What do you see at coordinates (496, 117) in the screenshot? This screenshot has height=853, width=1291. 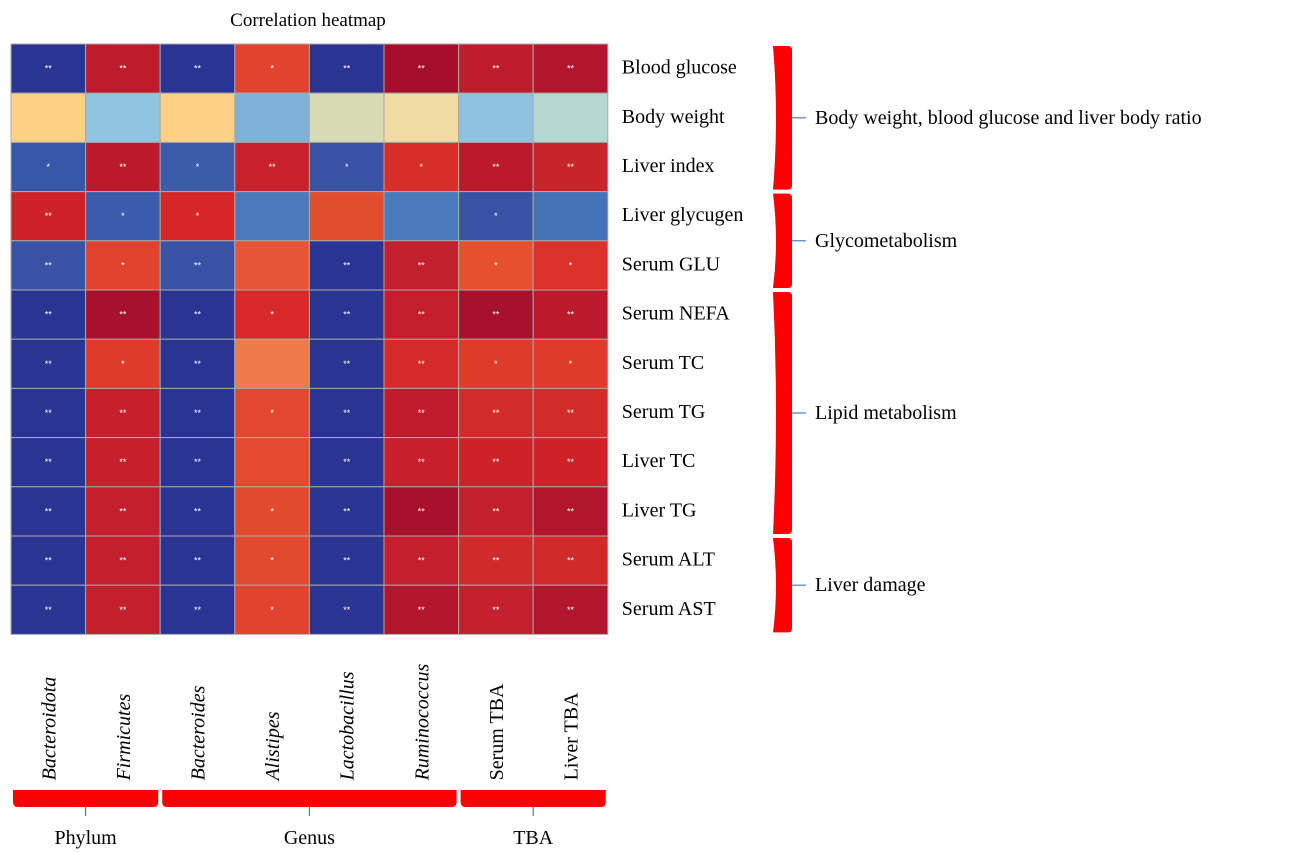 I see `heatmap-cell-body-weight-serum-tba` at bounding box center [496, 117].